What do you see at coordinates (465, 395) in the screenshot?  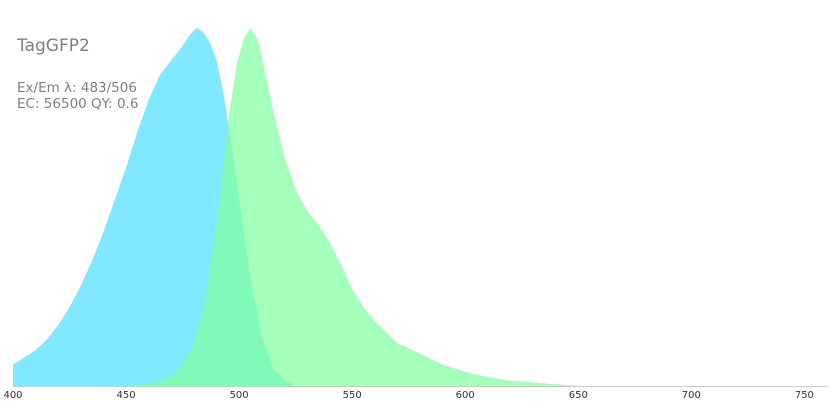 I see `x-tick-label: 600` at bounding box center [465, 395].